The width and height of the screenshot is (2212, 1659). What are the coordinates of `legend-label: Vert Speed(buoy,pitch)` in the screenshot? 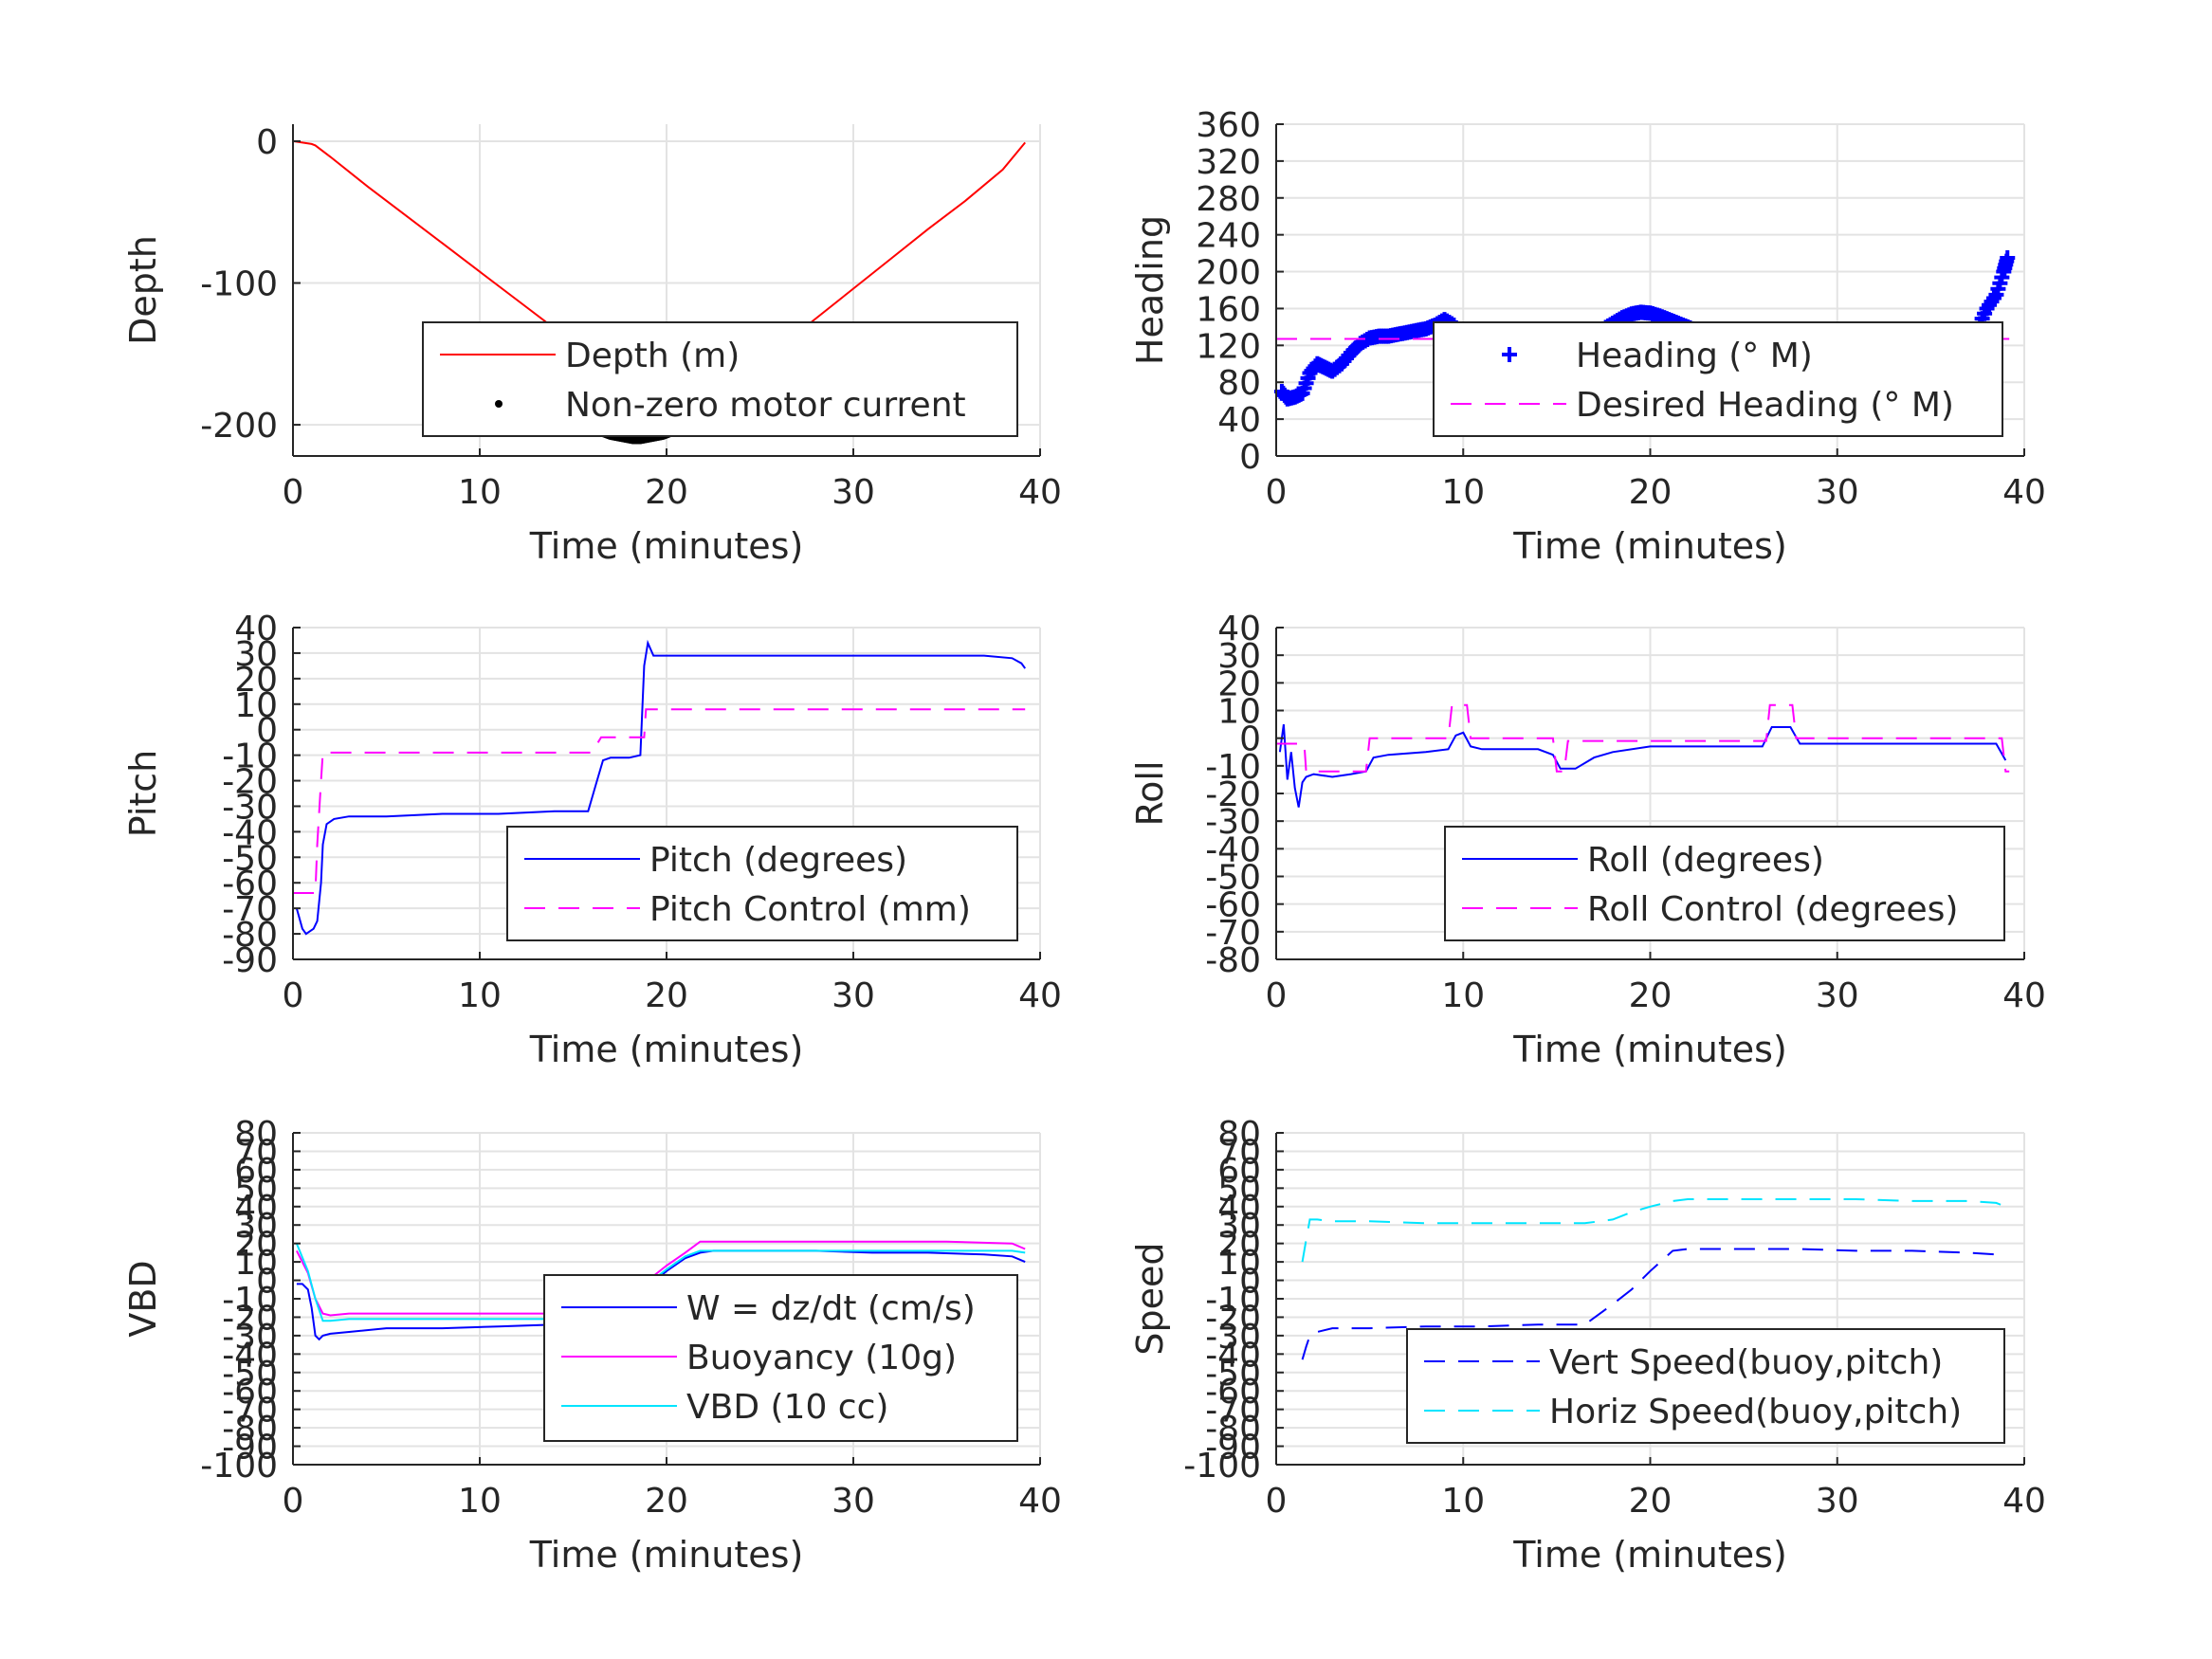 It's located at (1746, 1362).